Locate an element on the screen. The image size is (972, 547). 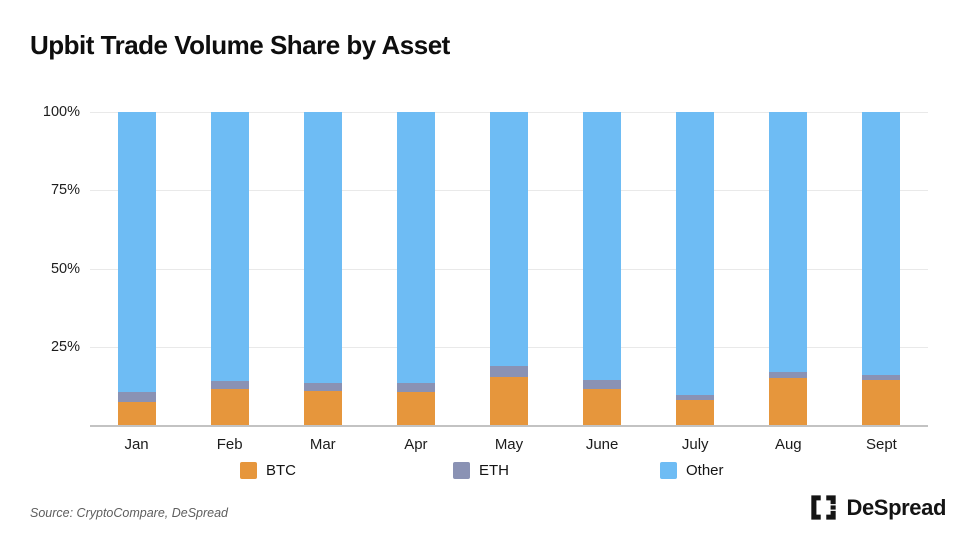
bar-segment-btc-may is located at coordinates (508, 400).